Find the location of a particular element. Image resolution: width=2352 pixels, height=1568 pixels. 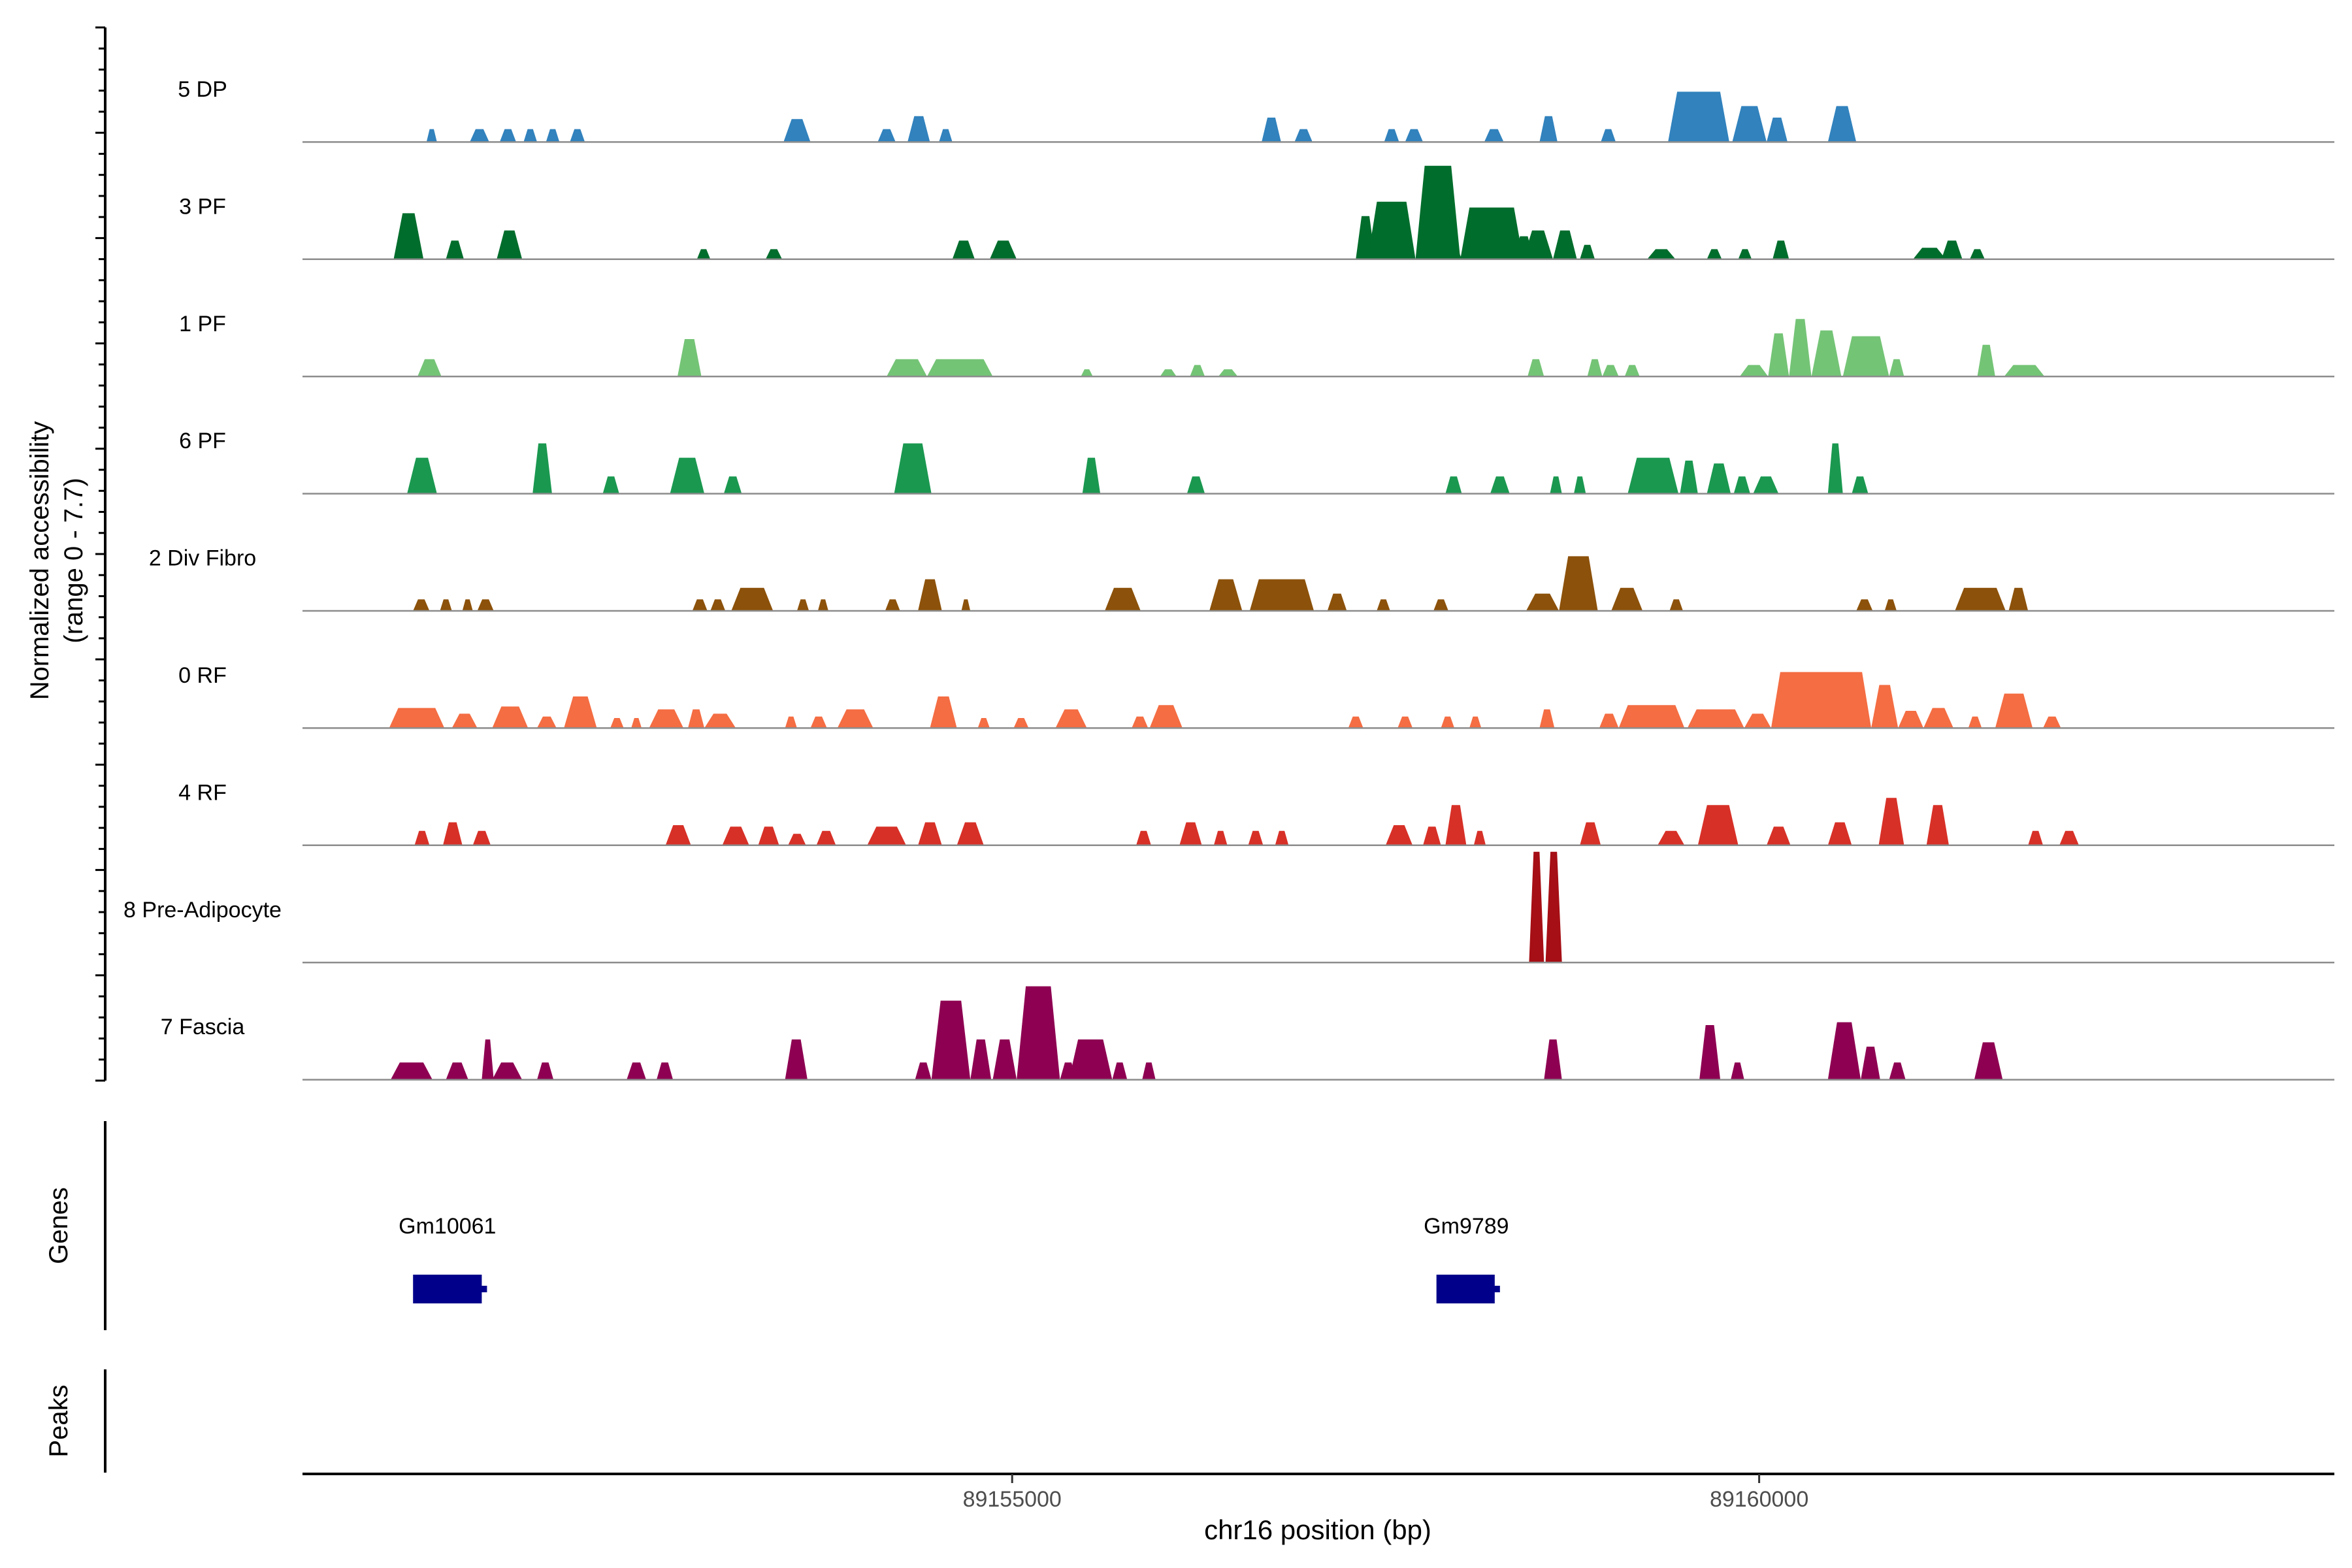

genes-panel-label: Genes is located at coordinates (58, 1225).